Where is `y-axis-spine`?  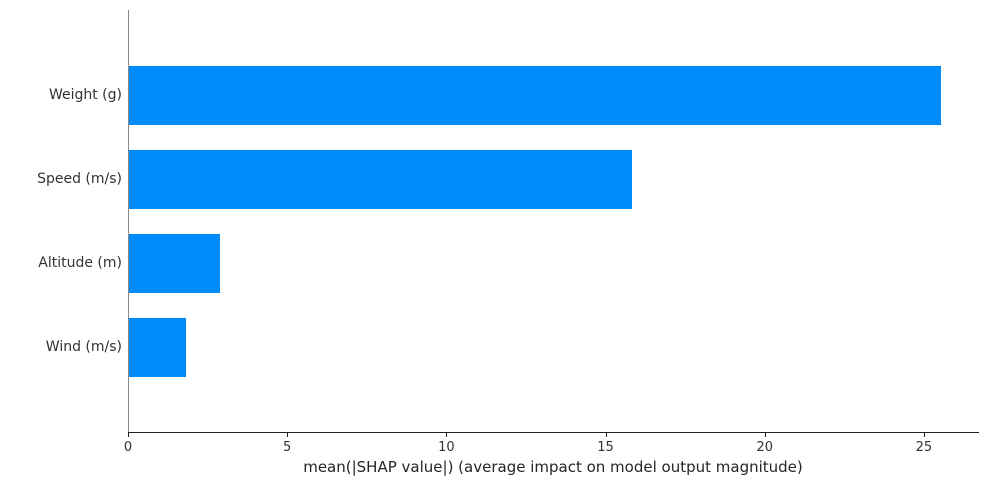
y-axis-spine is located at coordinates (128, 221).